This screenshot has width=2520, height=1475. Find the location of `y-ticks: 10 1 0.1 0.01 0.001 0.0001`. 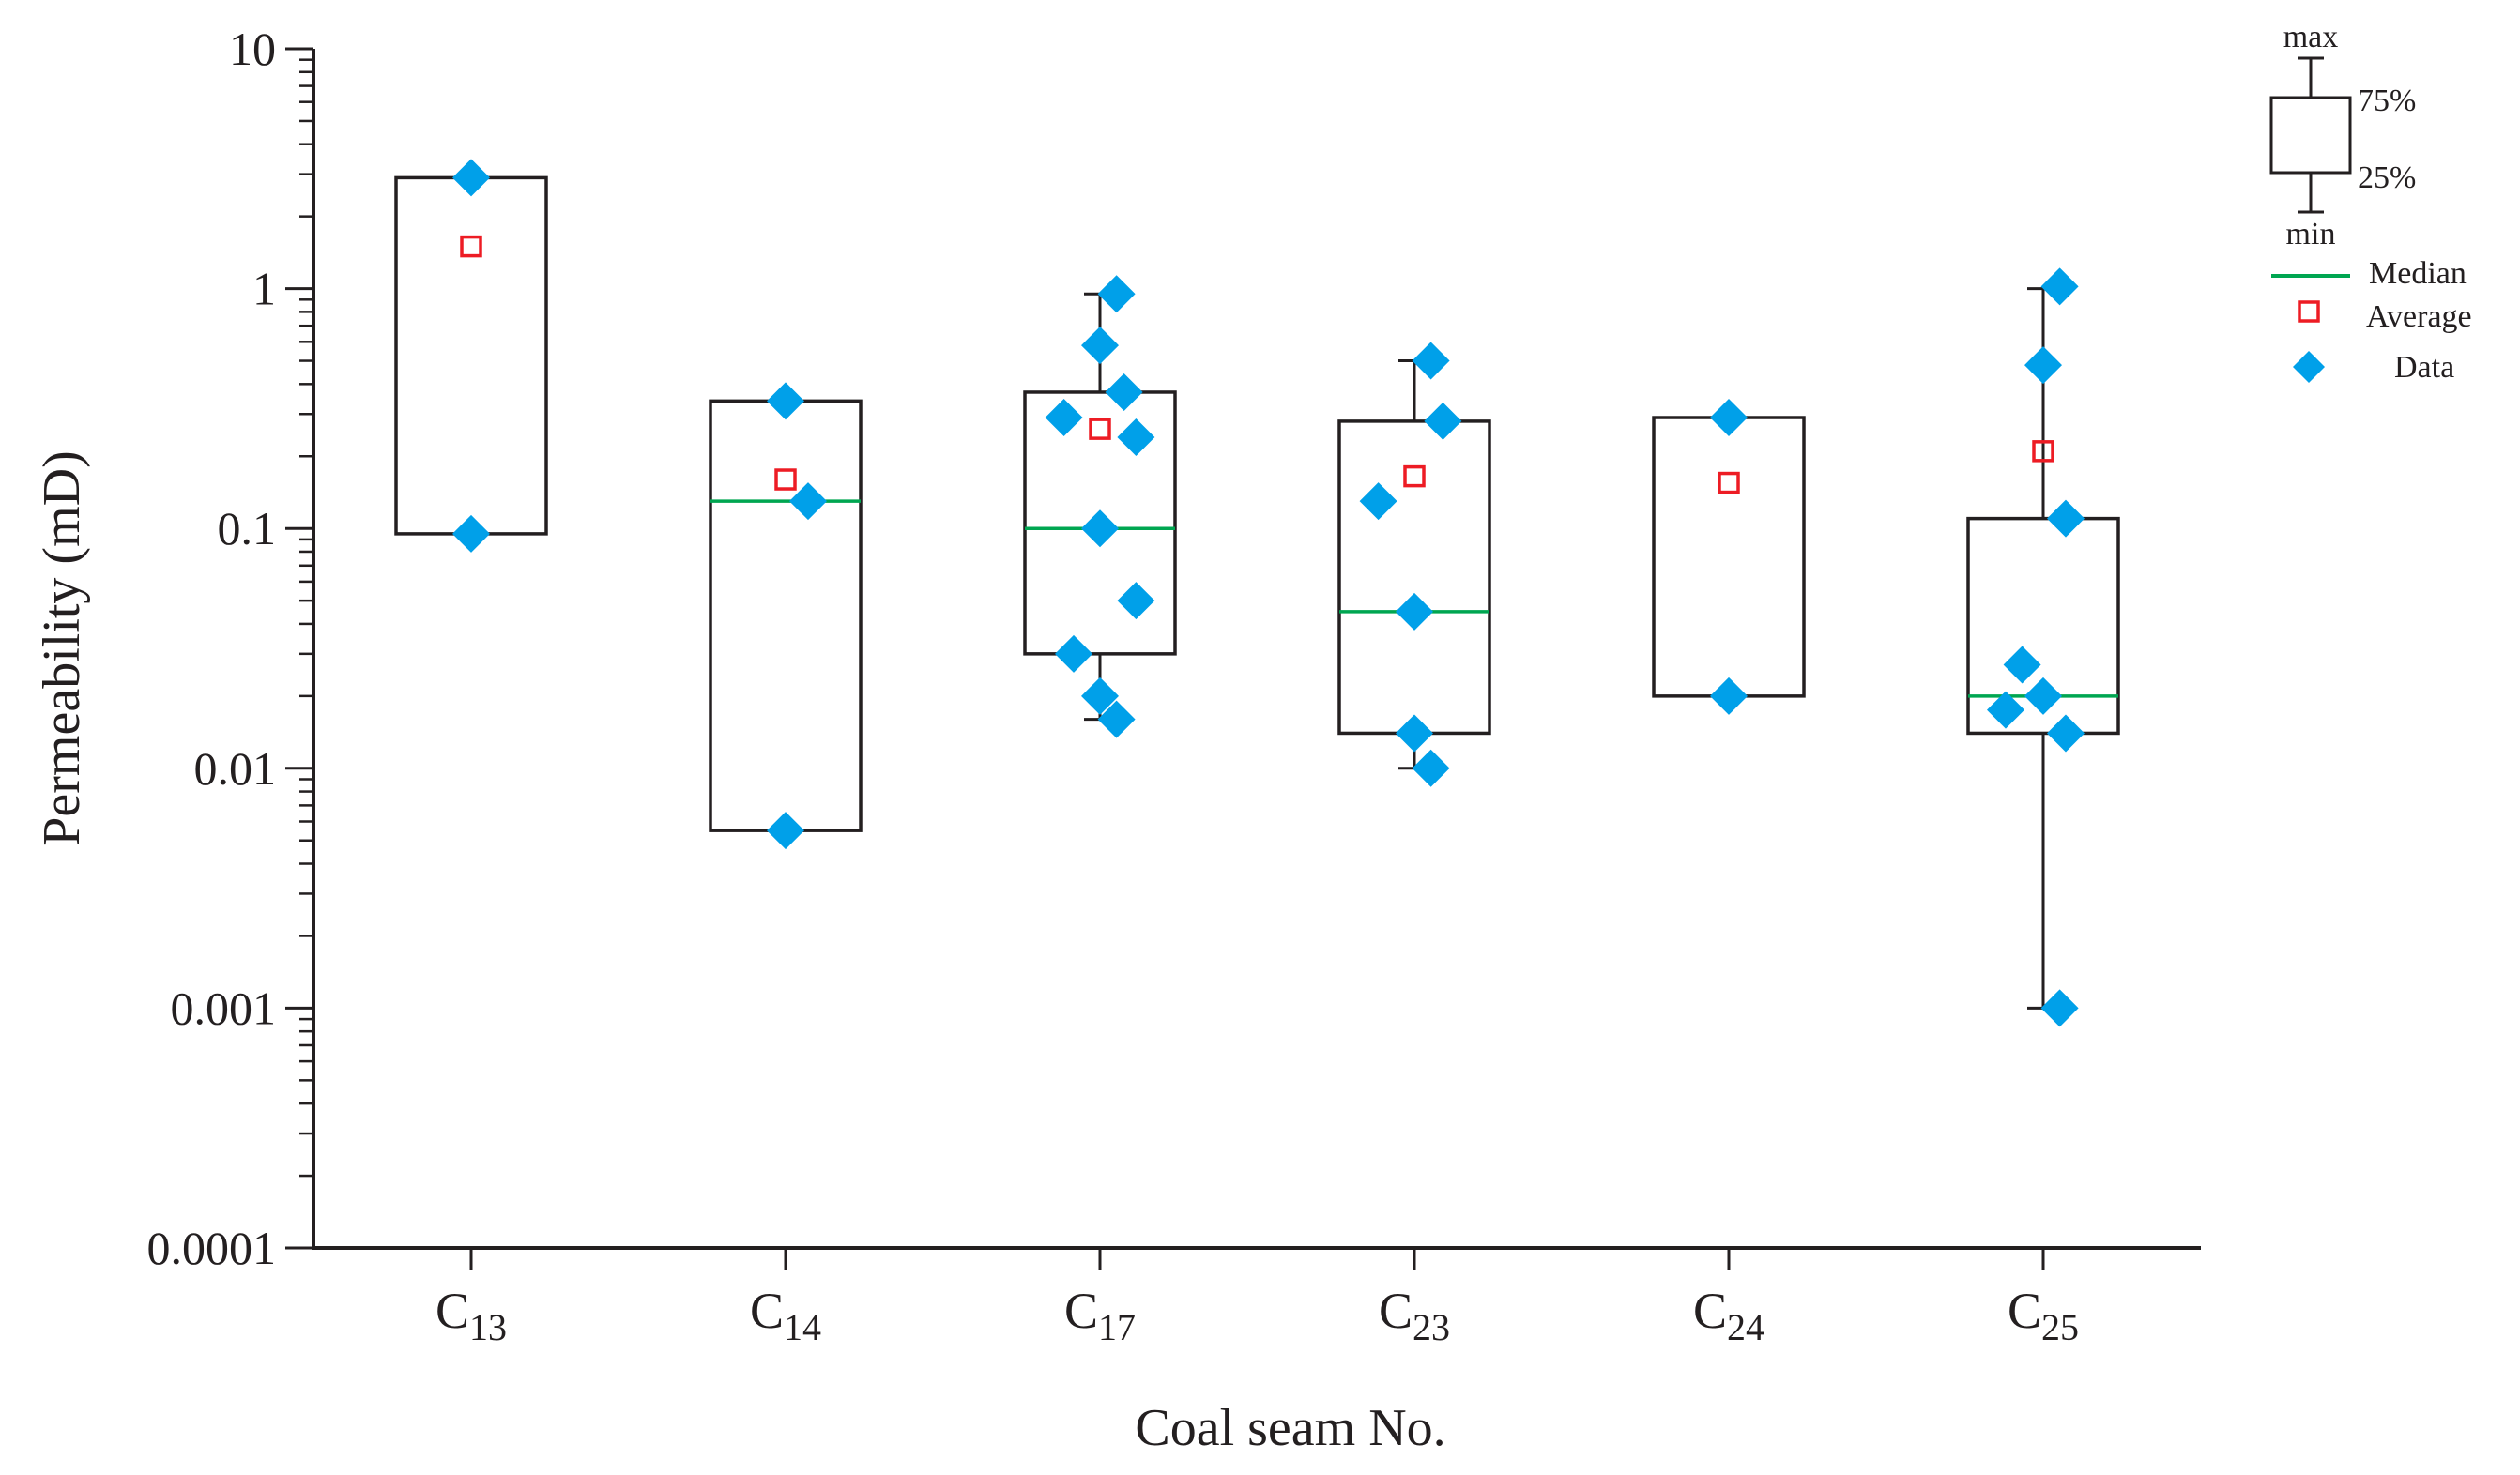

y-ticks: 10 1 0.1 0.01 0.001 0.0001 is located at coordinates (230, 649).